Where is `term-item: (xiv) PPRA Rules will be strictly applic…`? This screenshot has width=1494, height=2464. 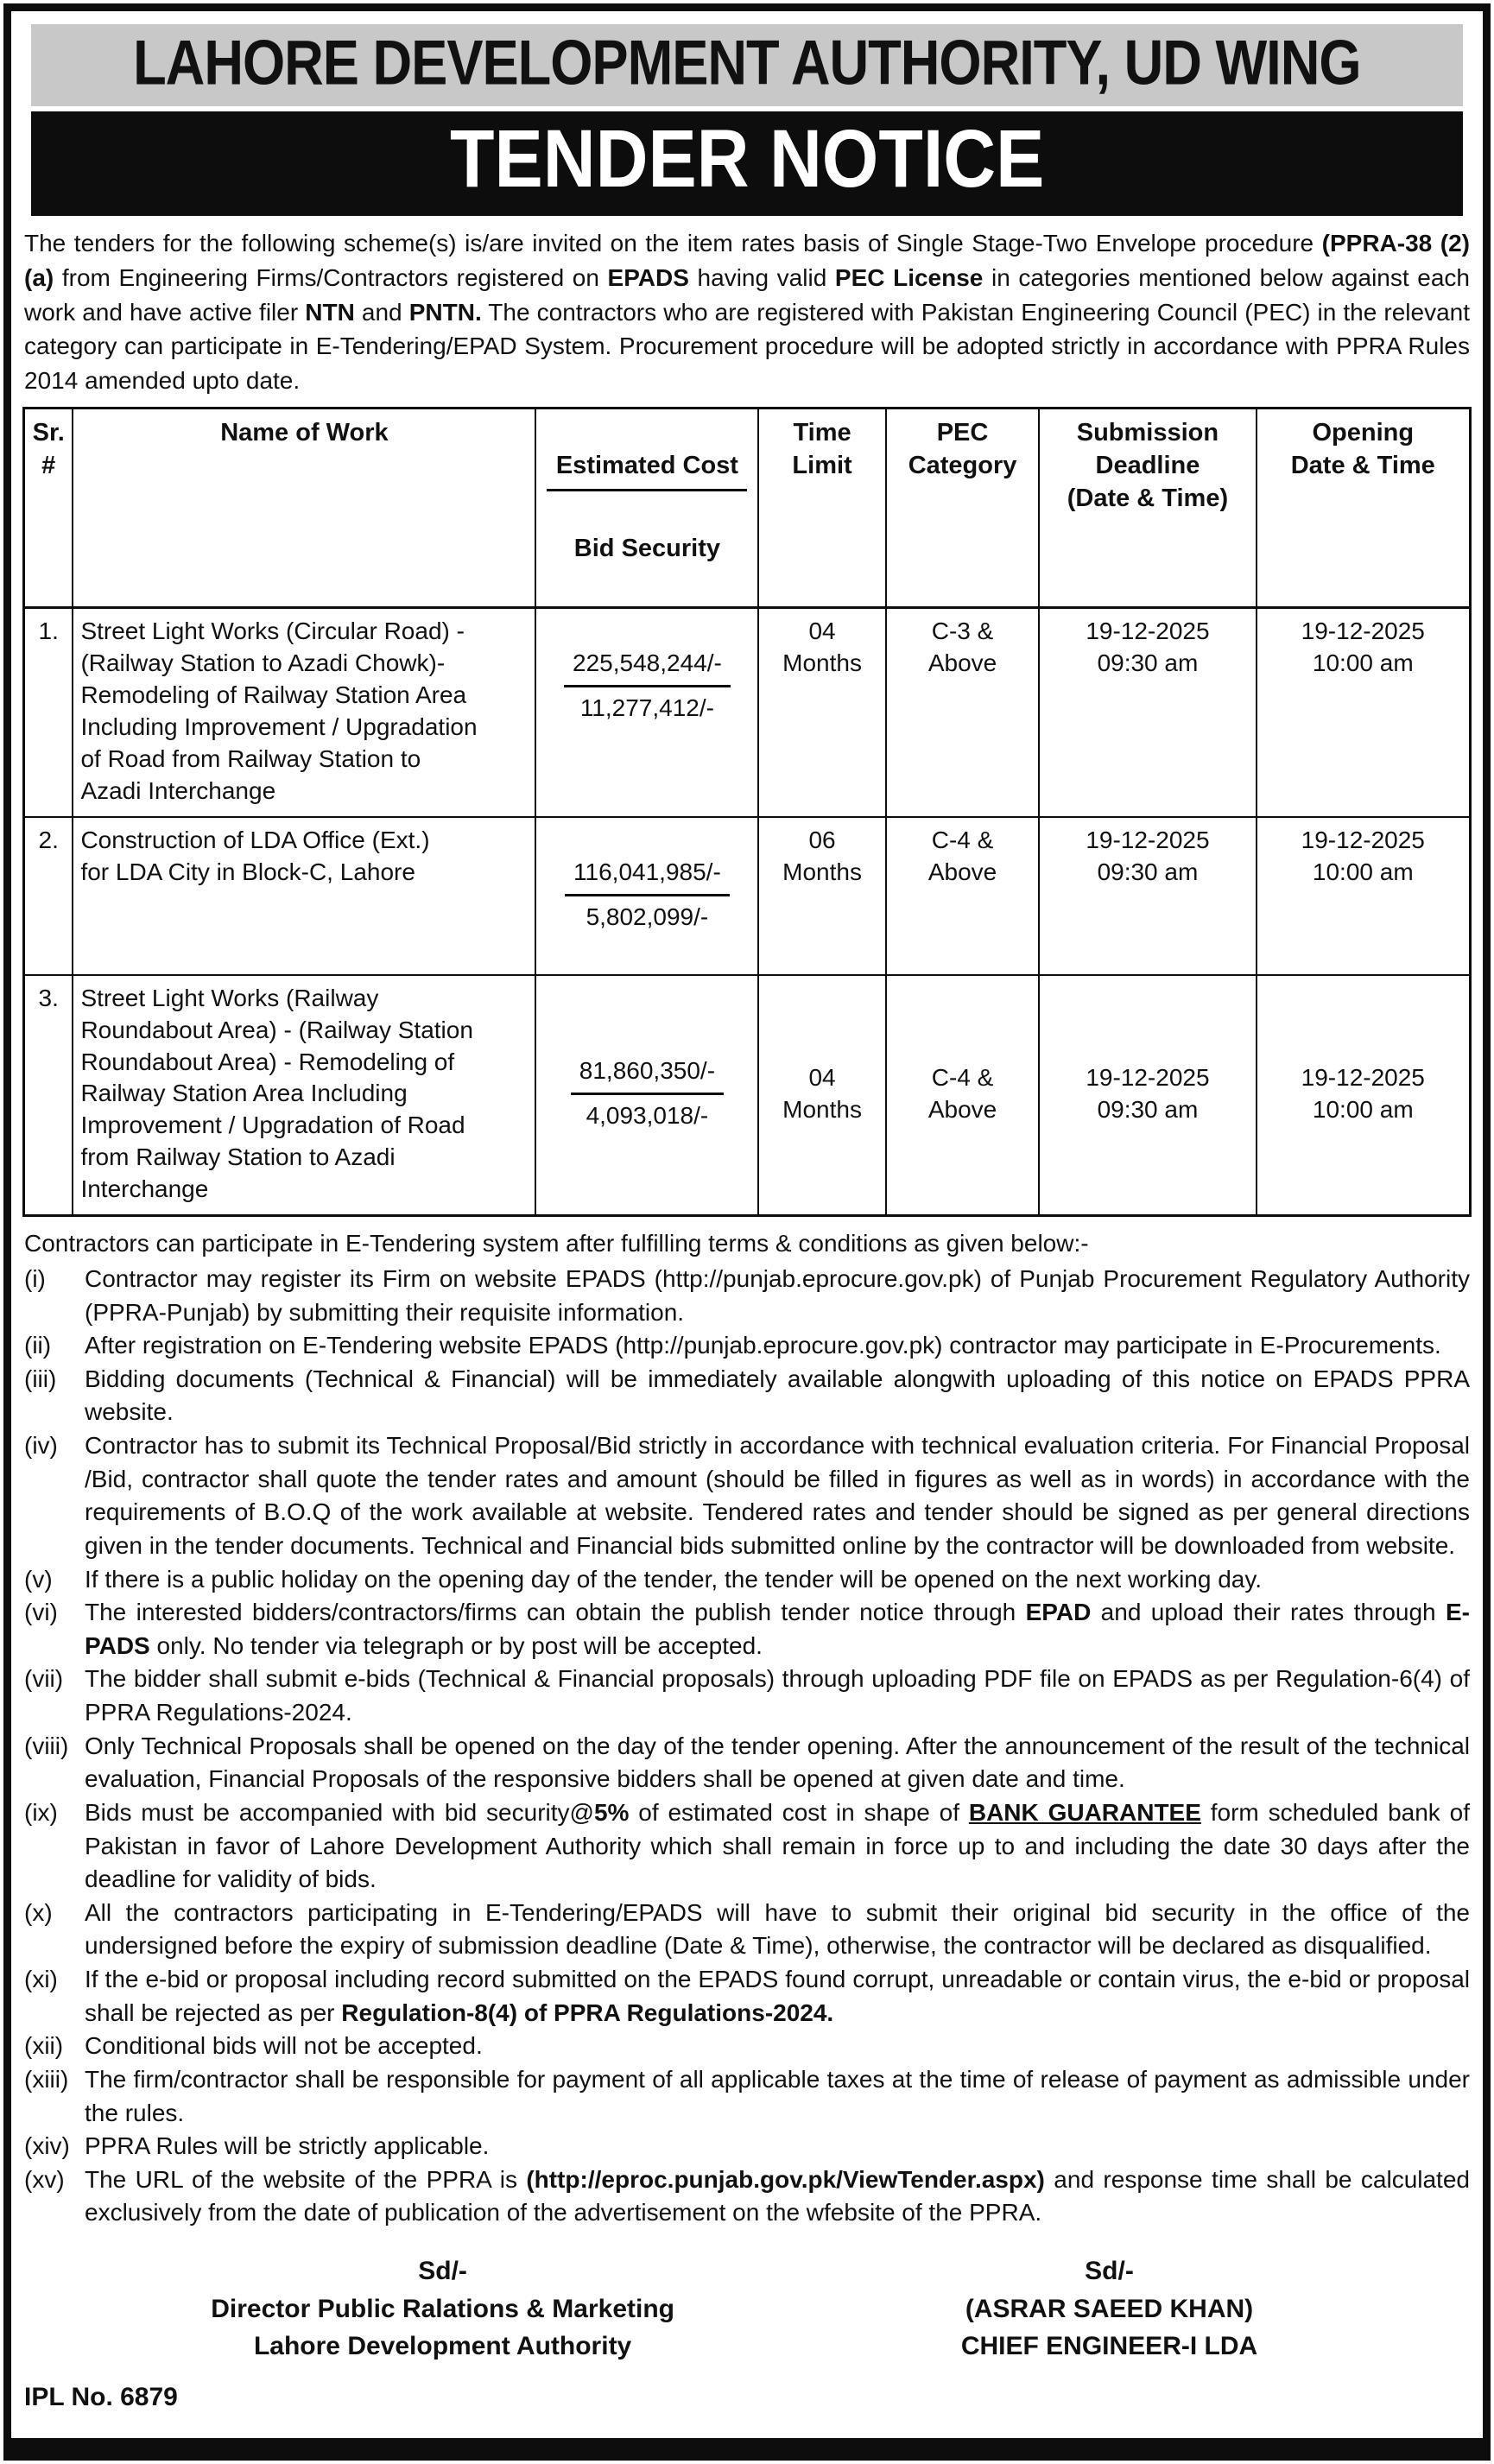 term-item: (xiv) PPRA Rules will be strictly applic… is located at coordinates (747, 2146).